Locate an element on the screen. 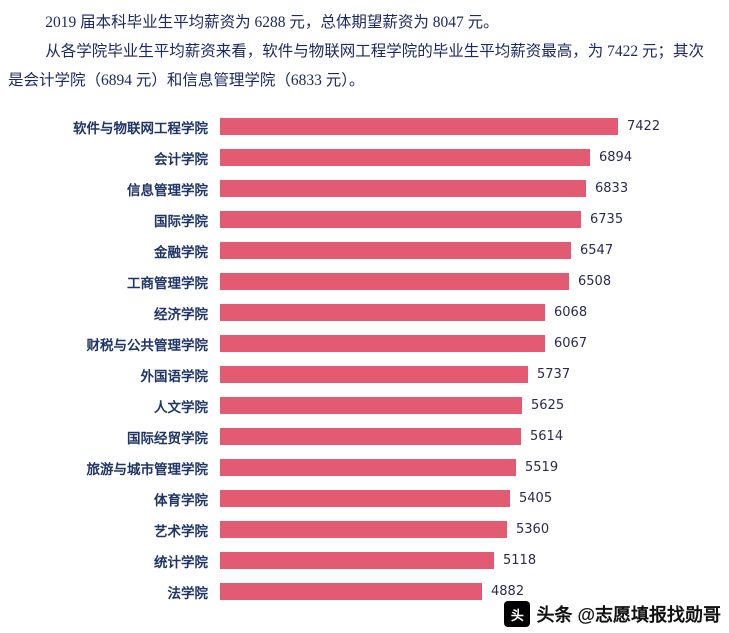  bar-track: 5405 is located at coordinates (474, 498).